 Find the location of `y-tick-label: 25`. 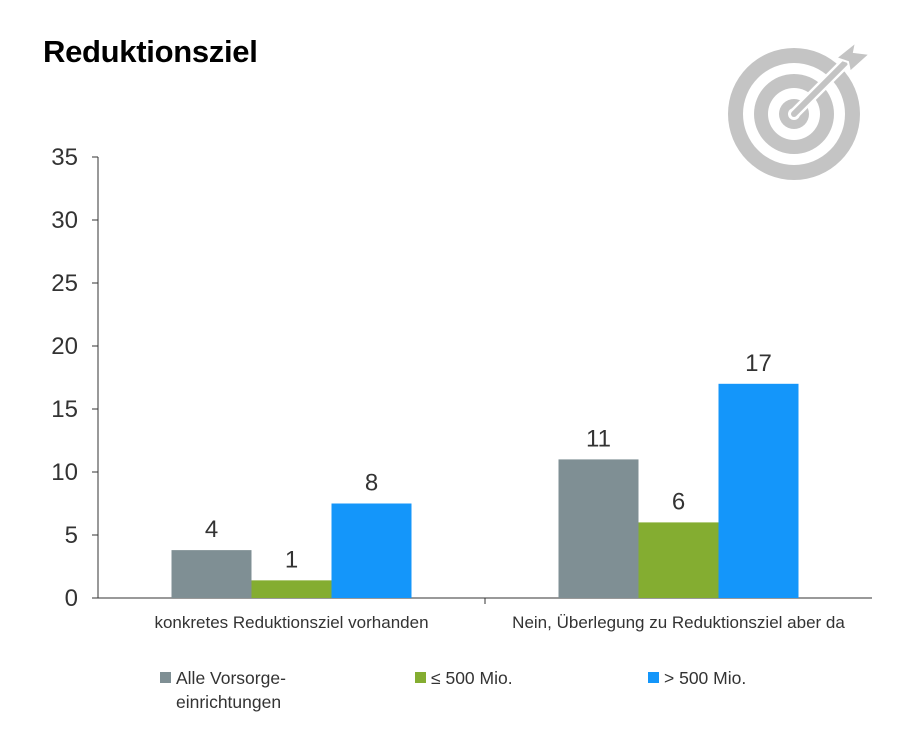

y-tick-label: 25 is located at coordinates (64, 283).